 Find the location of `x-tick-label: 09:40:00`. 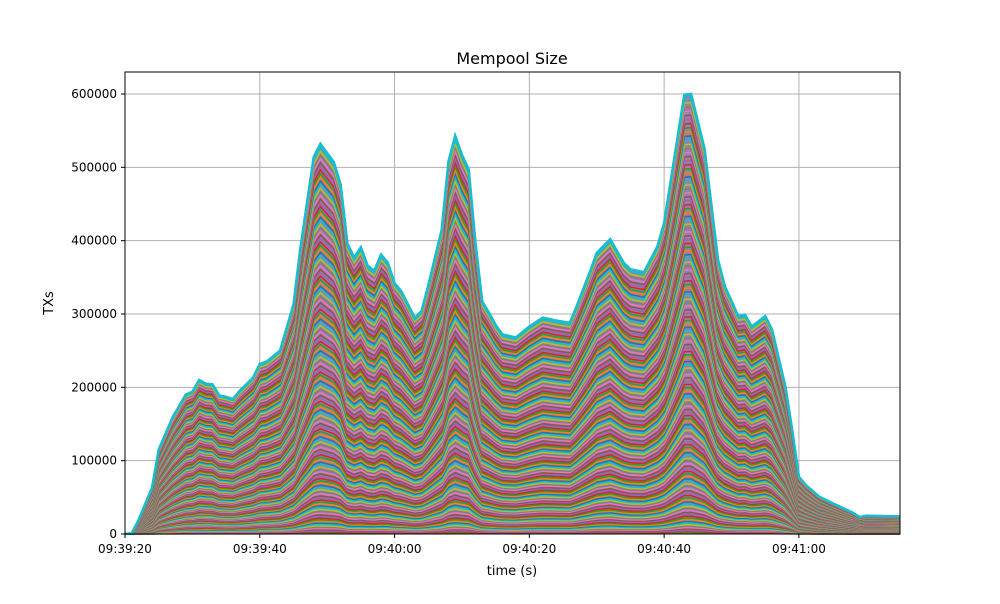

x-tick-label: 09:40:00 is located at coordinates (395, 549).